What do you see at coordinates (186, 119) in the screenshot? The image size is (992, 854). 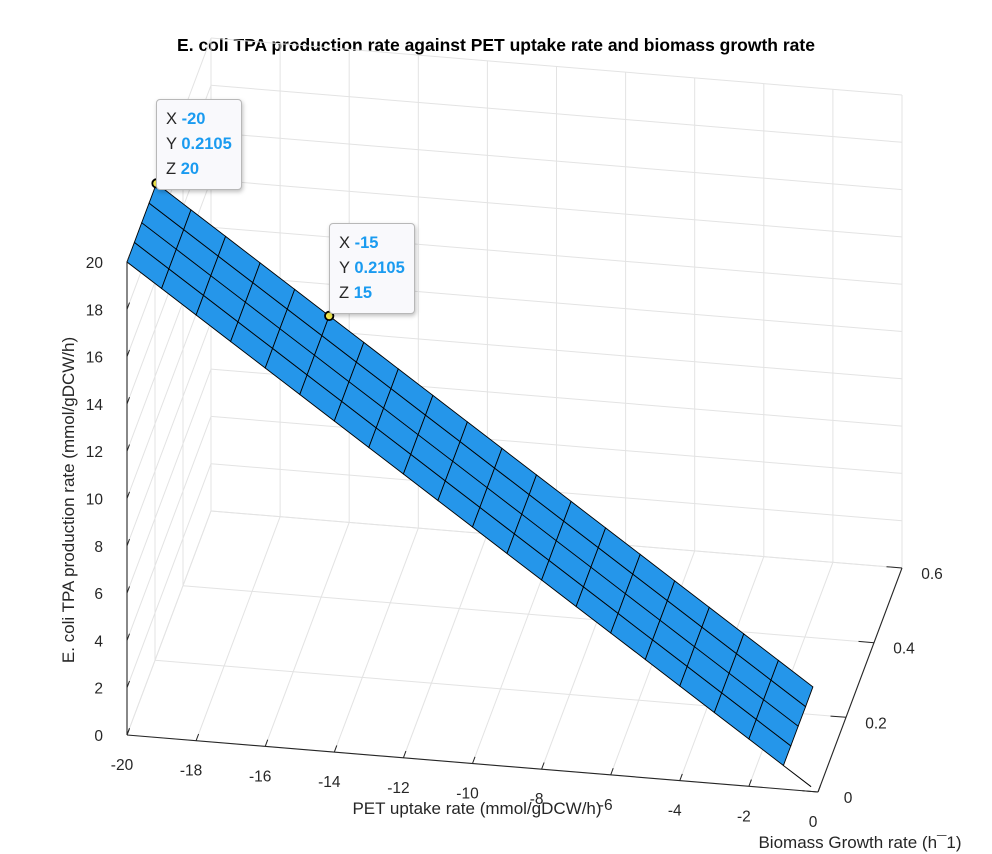 I see `datatip-x-row: X -20` at bounding box center [186, 119].